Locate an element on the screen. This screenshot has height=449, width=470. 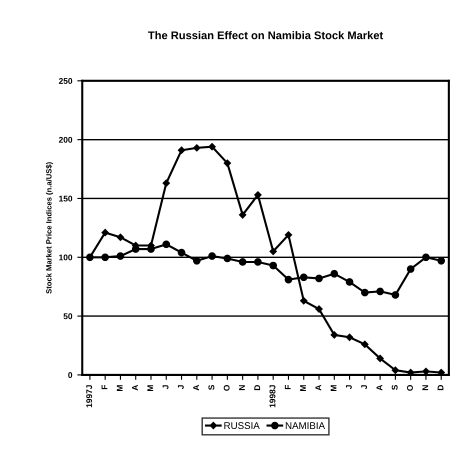
y-tick-label: 100 is located at coordinates (65, 257).